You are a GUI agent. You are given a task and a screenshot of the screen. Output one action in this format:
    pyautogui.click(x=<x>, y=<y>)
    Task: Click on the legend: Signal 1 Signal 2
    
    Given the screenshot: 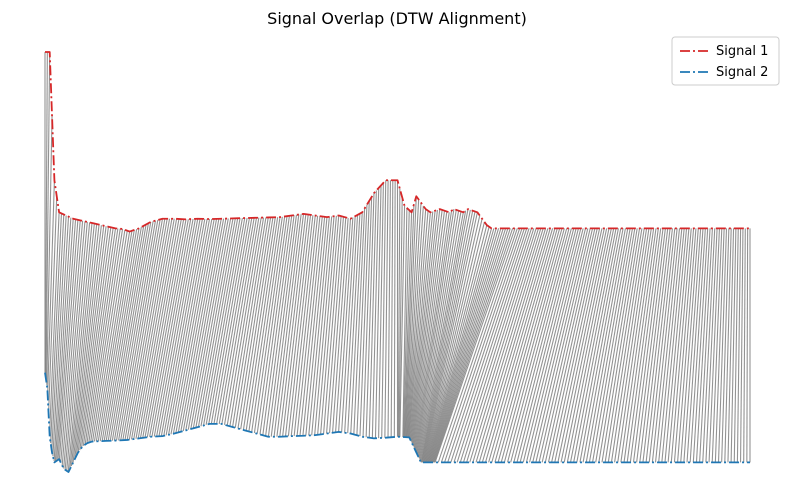 What is the action you would take?
    pyautogui.click(x=725, y=61)
    